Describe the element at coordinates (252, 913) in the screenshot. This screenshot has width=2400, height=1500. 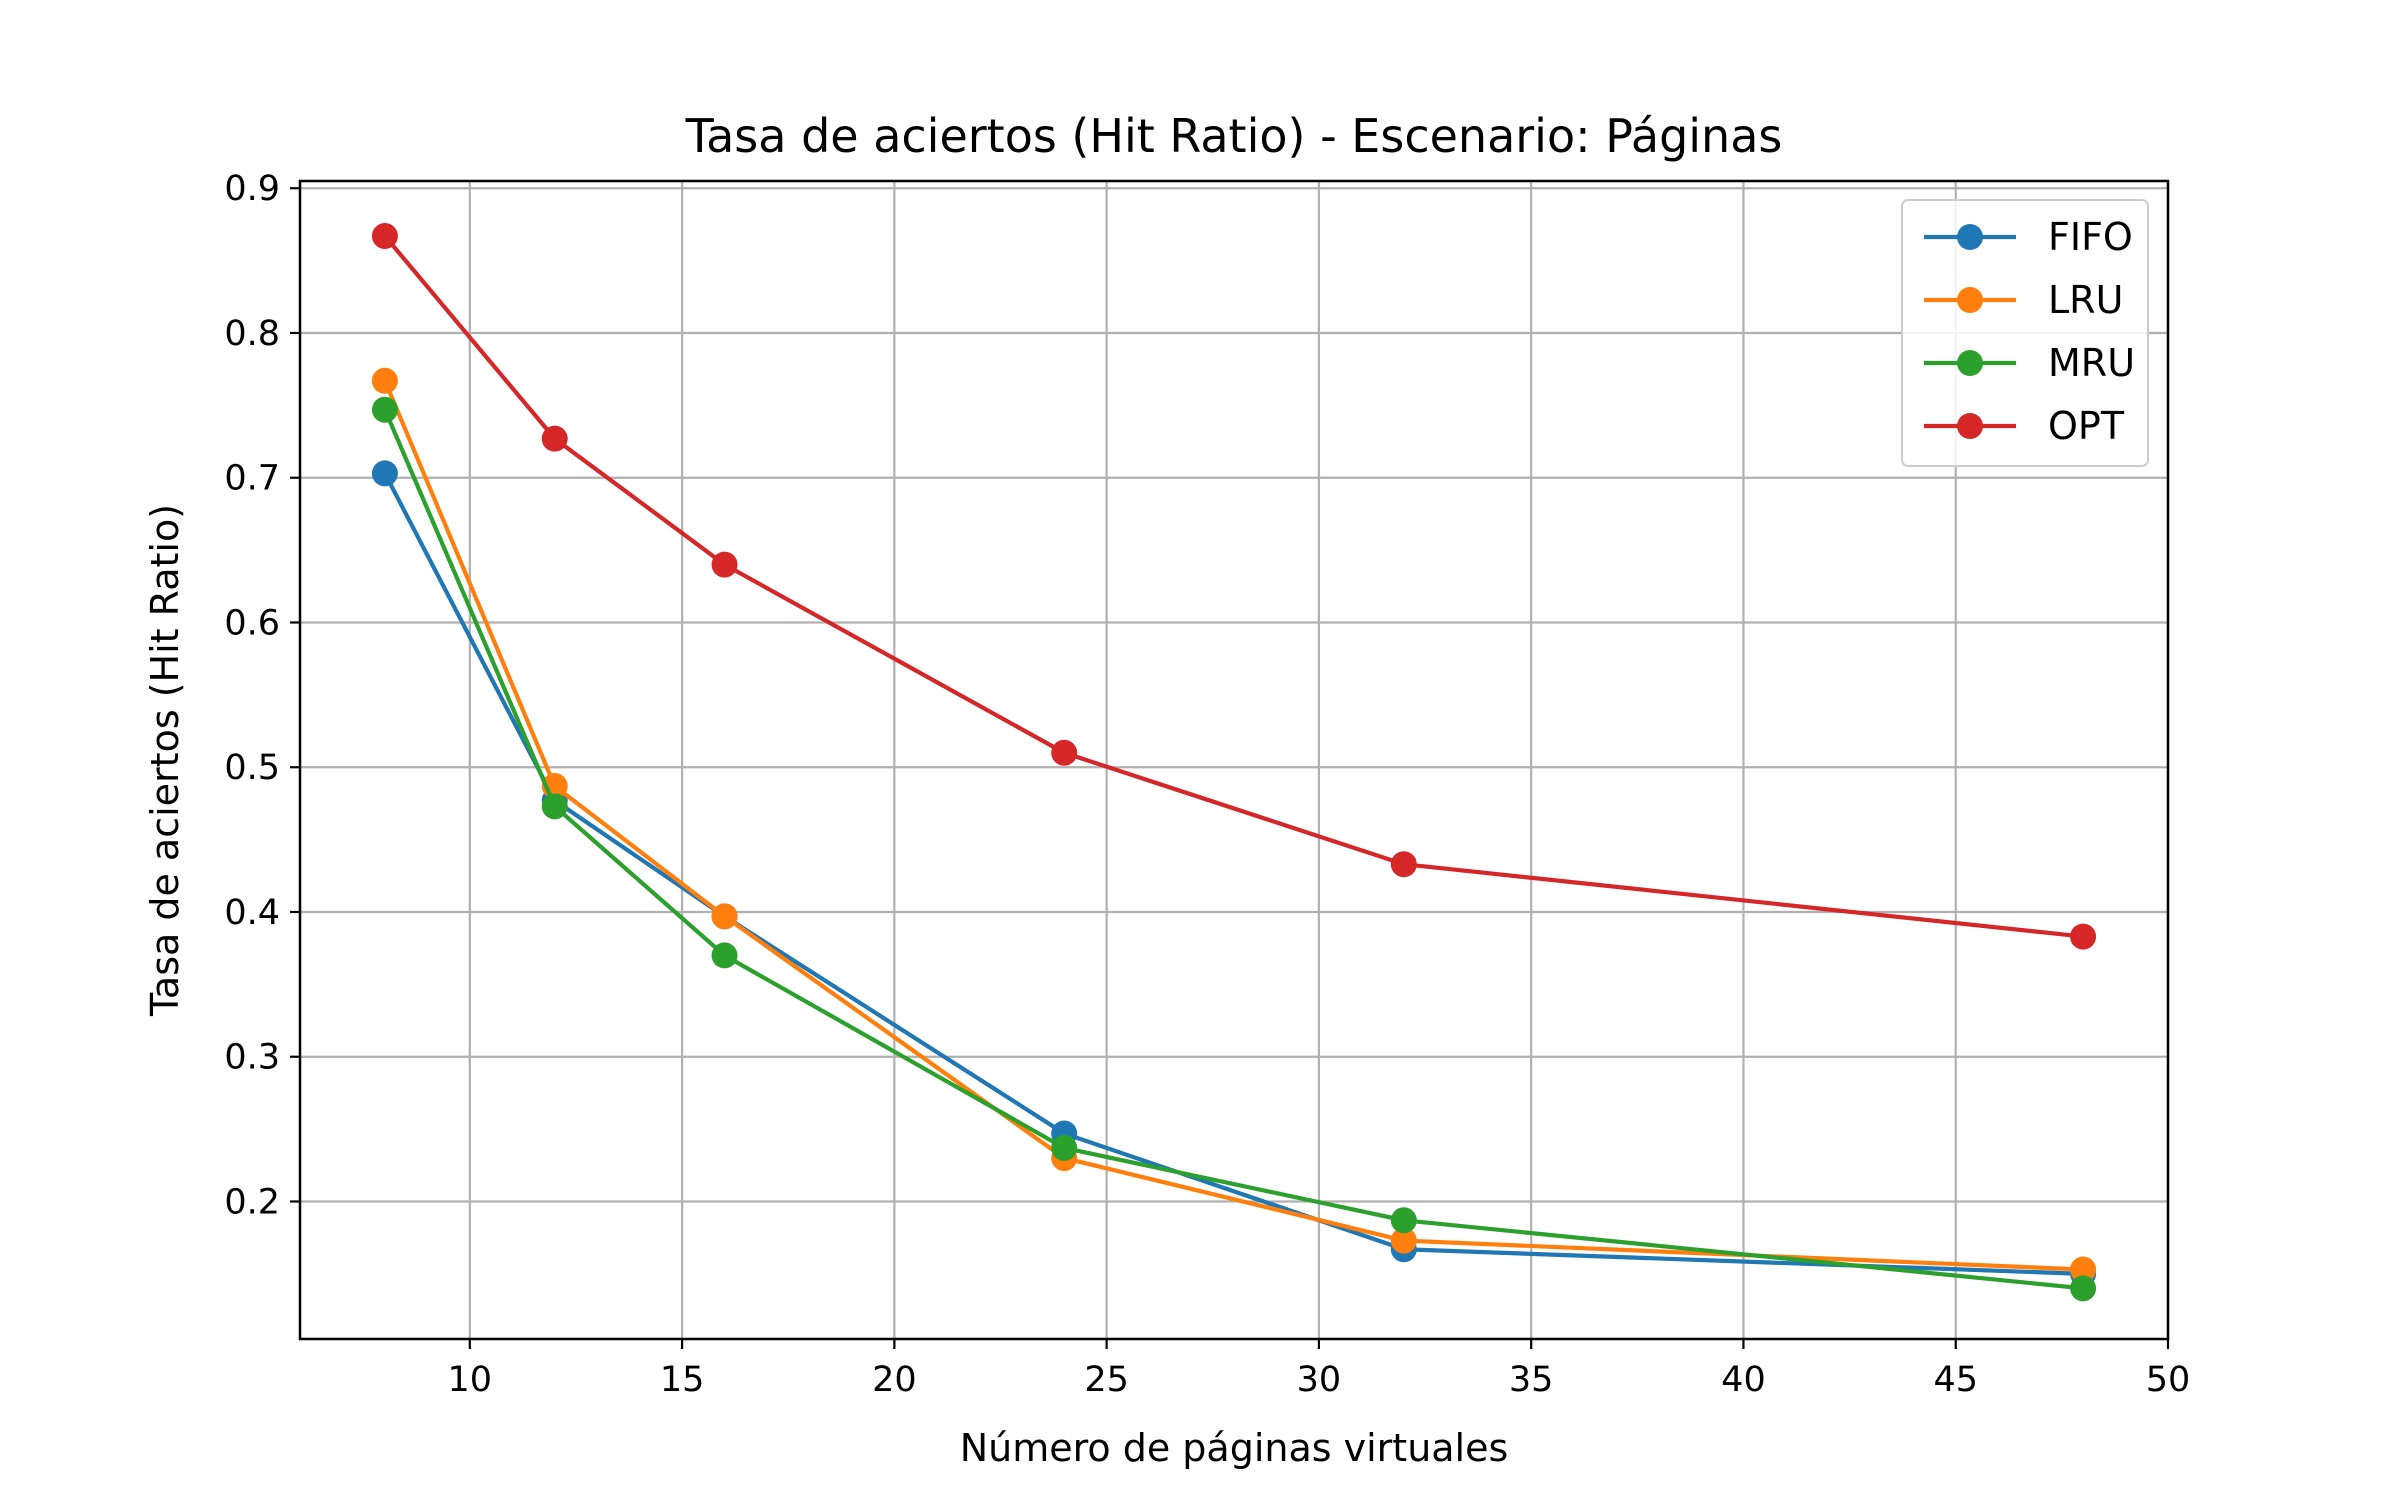
I see `y-tick-label: 0.4` at that location.